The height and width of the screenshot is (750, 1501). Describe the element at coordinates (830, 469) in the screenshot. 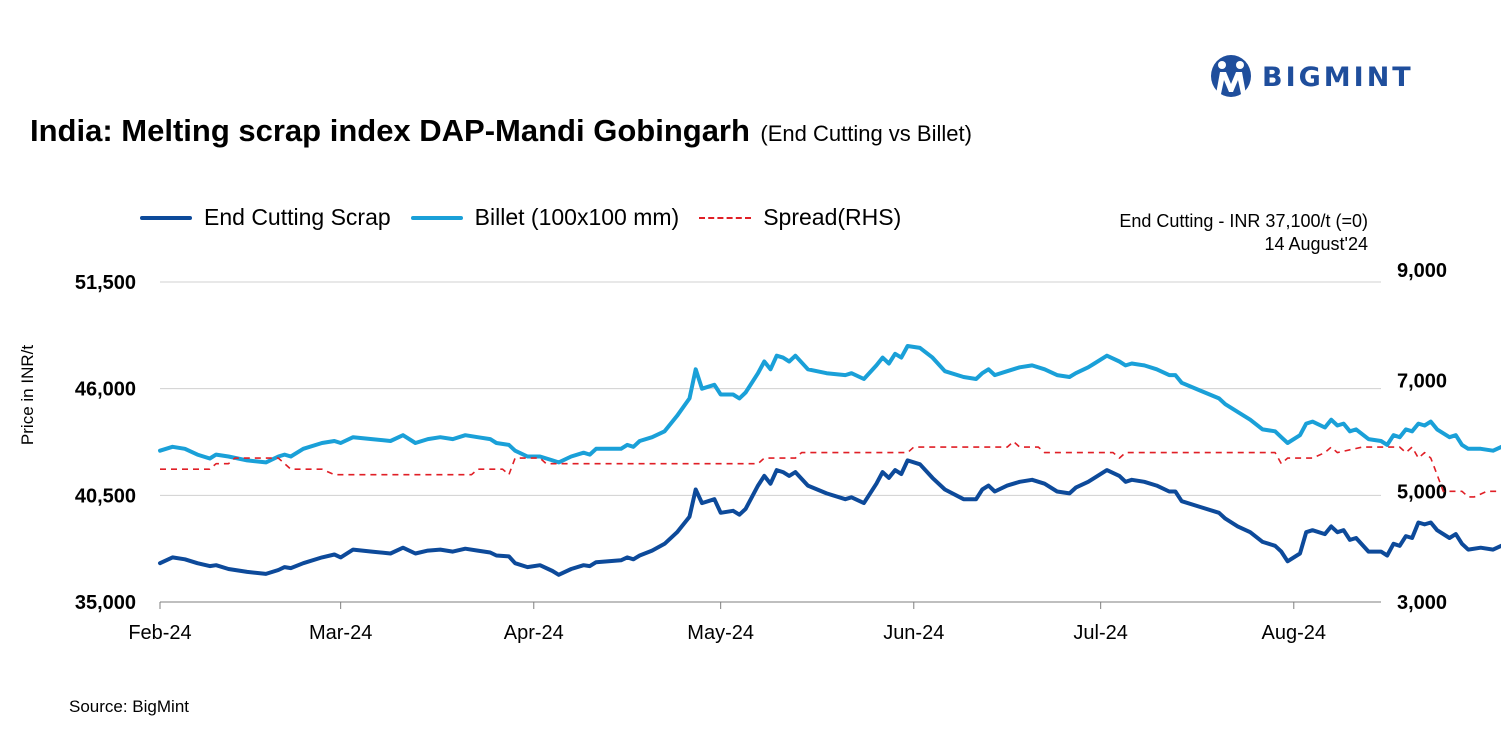

I see `series-line-spread` at that location.